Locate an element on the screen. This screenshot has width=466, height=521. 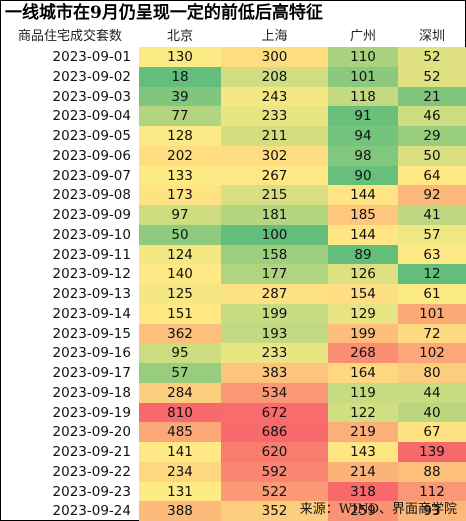
source-note: 来源：WIND、界面商学院 is located at coordinates (378, 509).